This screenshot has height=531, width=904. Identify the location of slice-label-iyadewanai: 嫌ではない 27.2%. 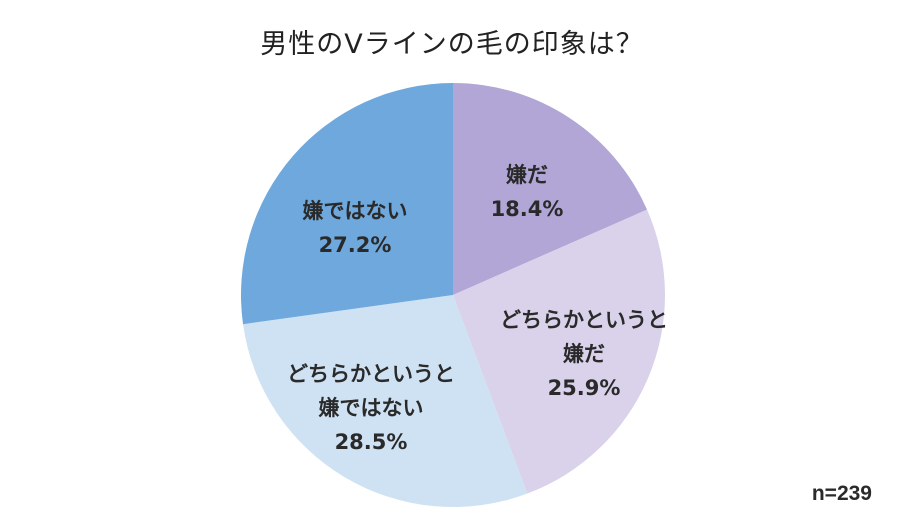
(355, 228).